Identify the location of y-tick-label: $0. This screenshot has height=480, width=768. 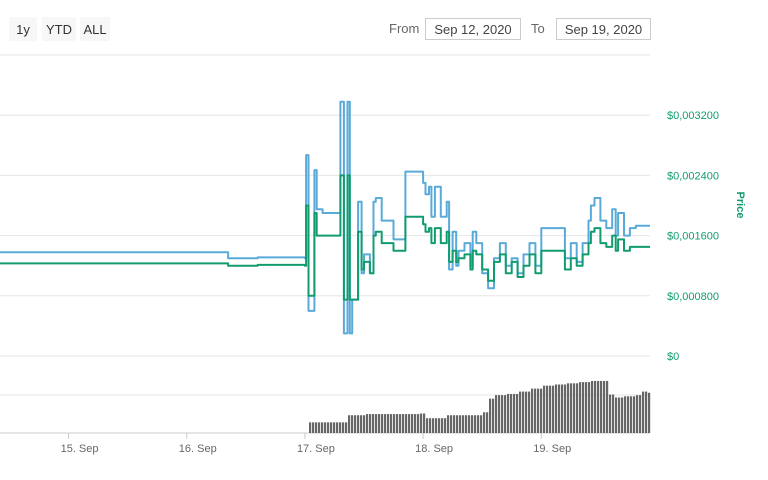
(673, 357).